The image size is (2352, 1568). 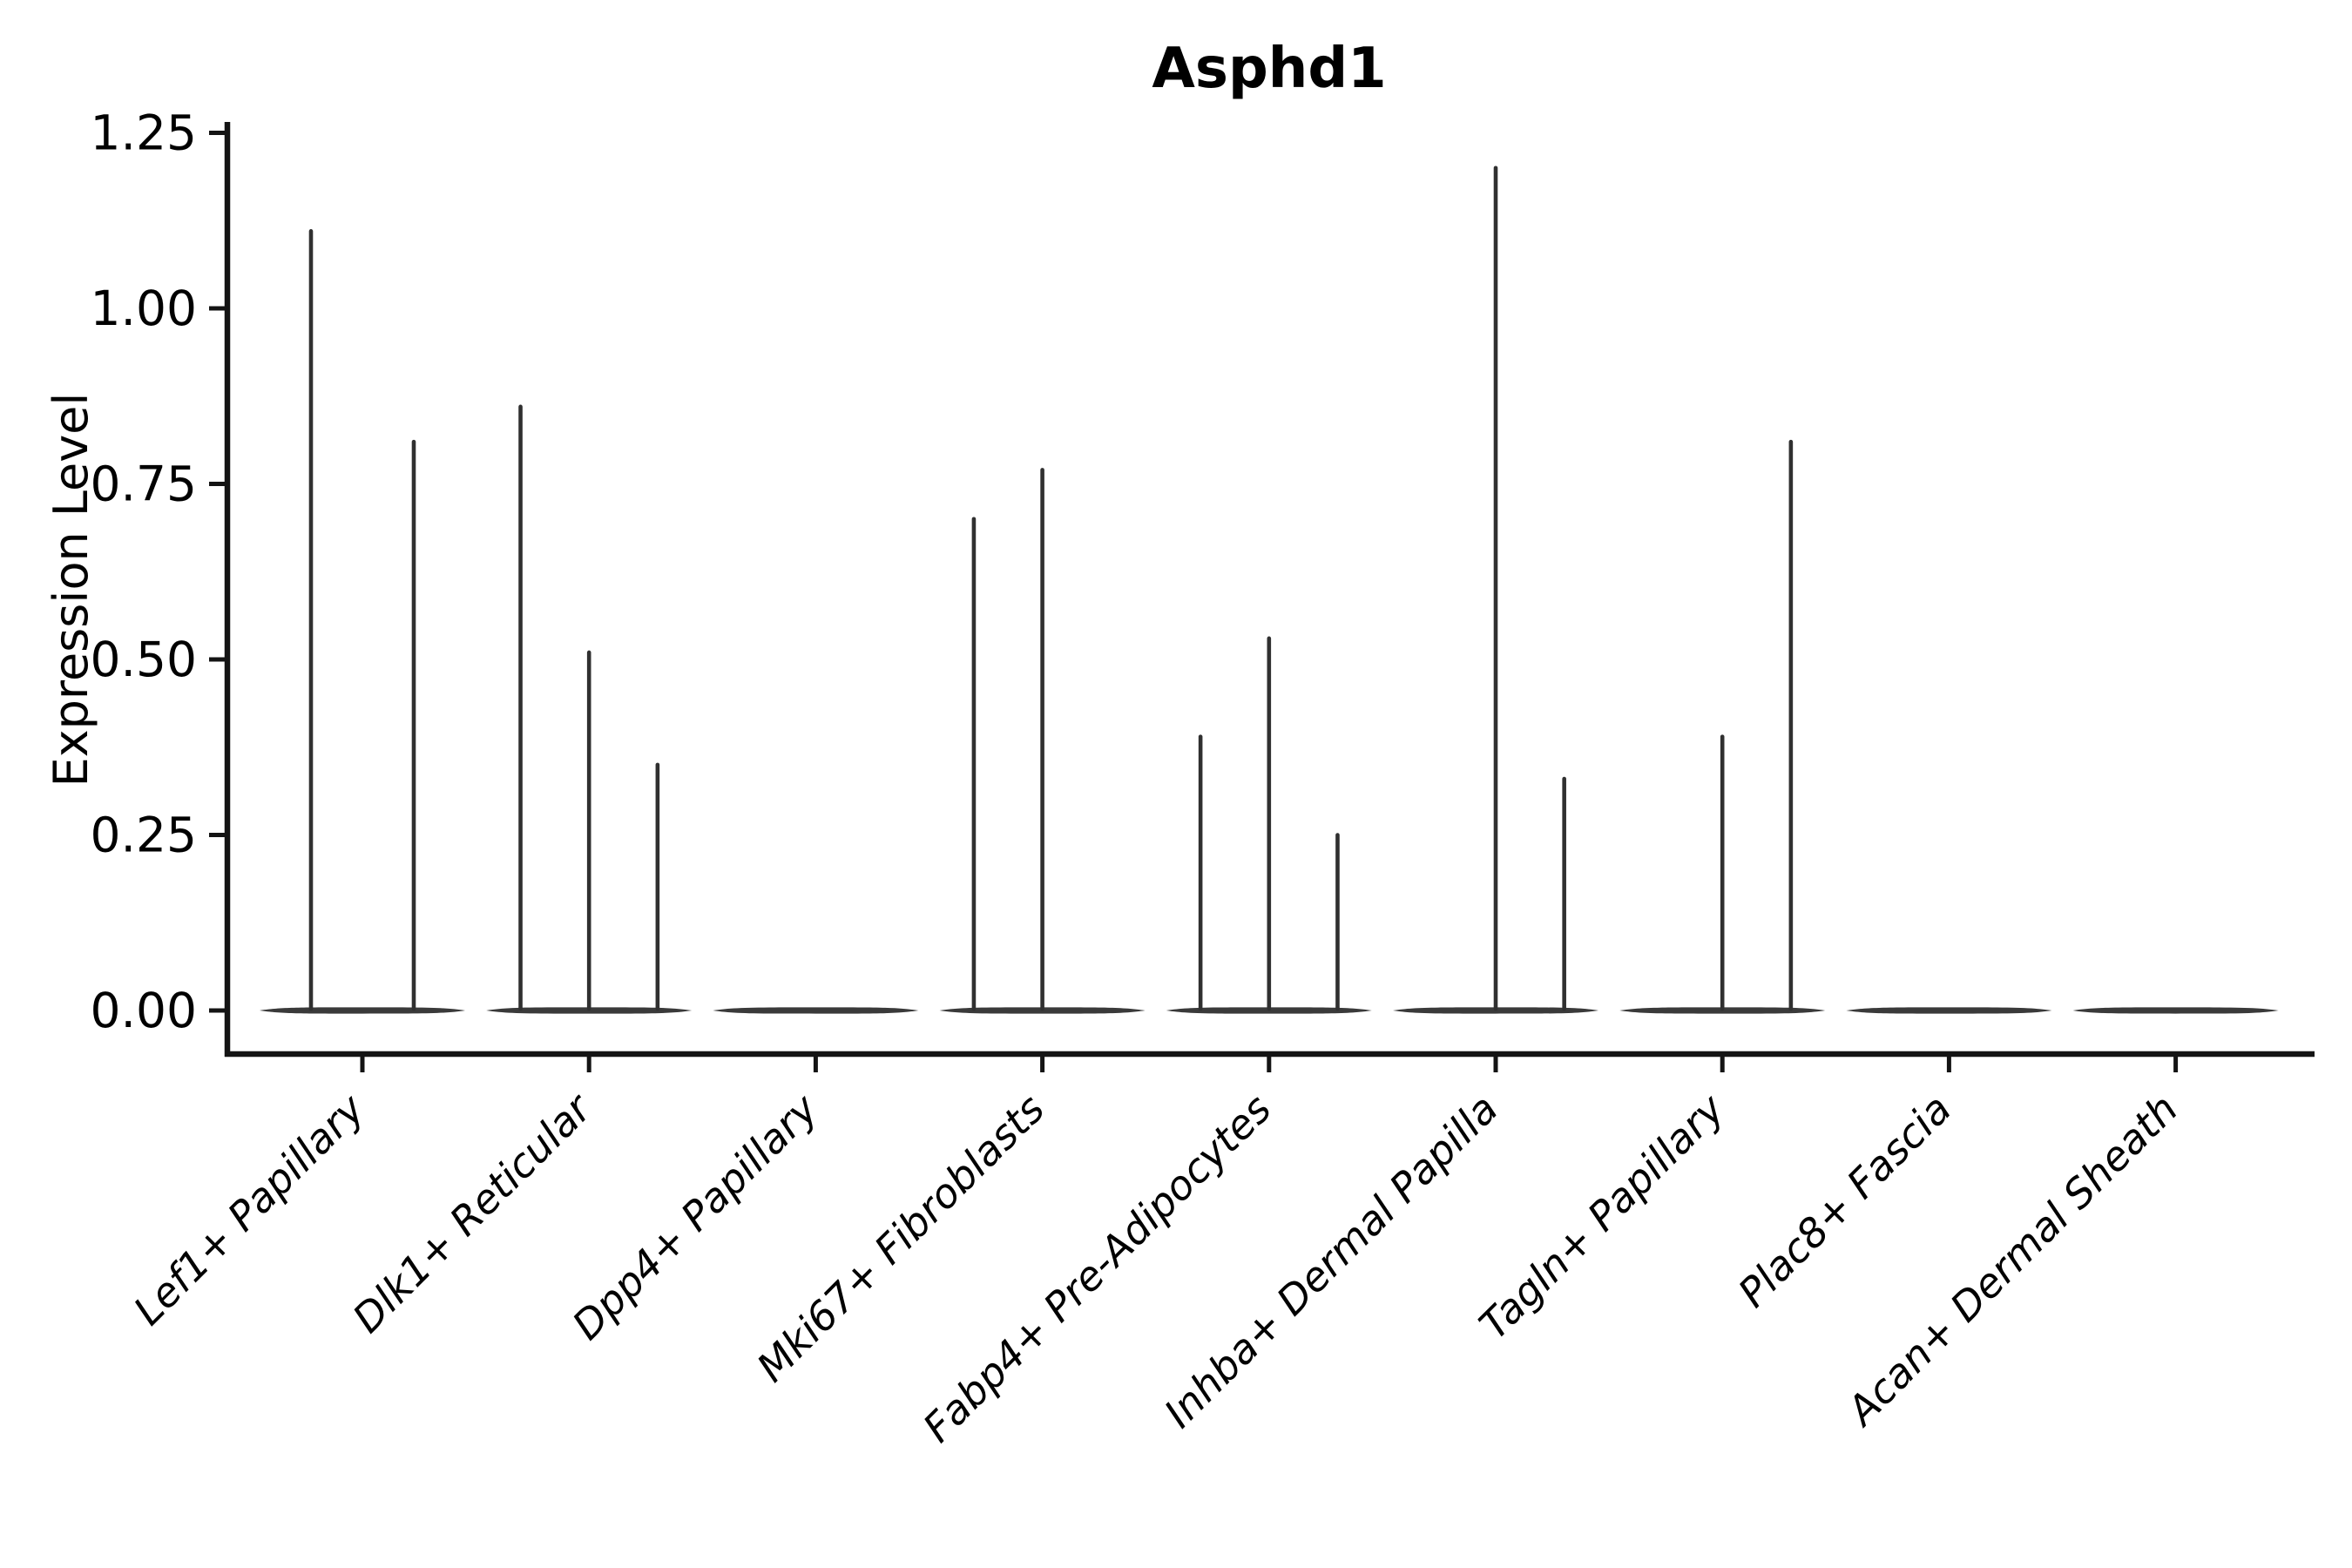 What do you see at coordinates (71, 590) in the screenshot?
I see `y-axis-title: Expression Level` at bounding box center [71, 590].